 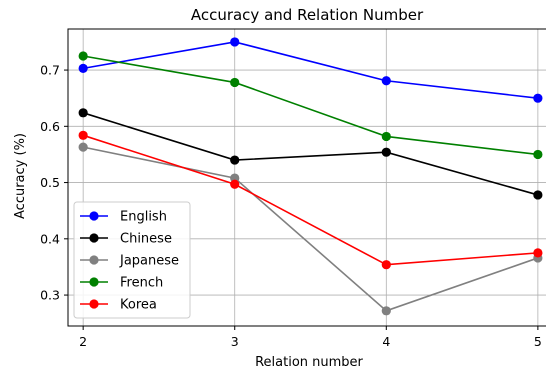 I want to click on legend-item: Korea, so click(x=118, y=305).